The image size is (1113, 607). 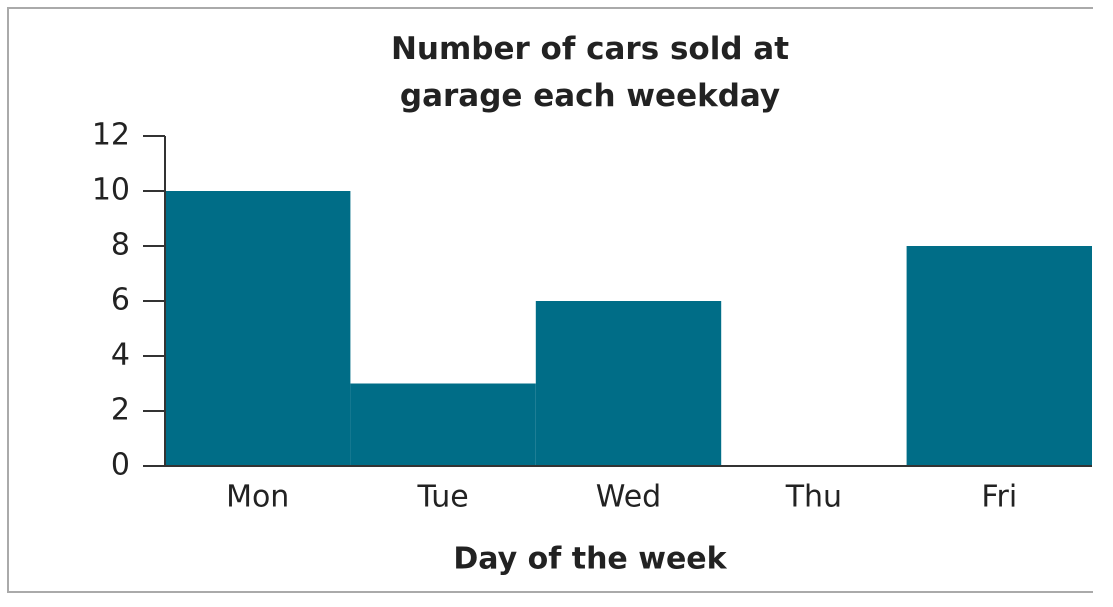 I want to click on y-tick-label: 2, so click(x=120, y=410).